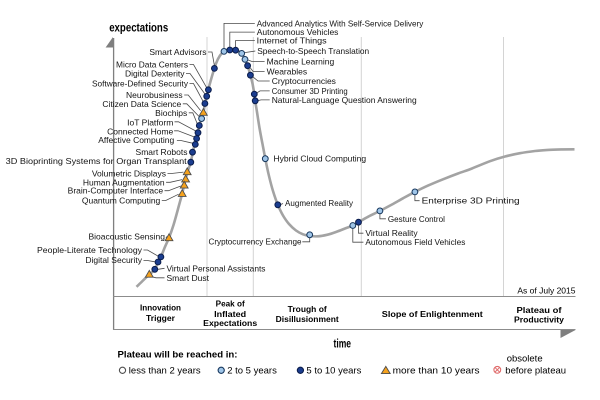 The height and width of the screenshot is (400, 600). What do you see at coordinates (171, 113) in the screenshot?
I see `svg-text: Biochips` at bounding box center [171, 113].